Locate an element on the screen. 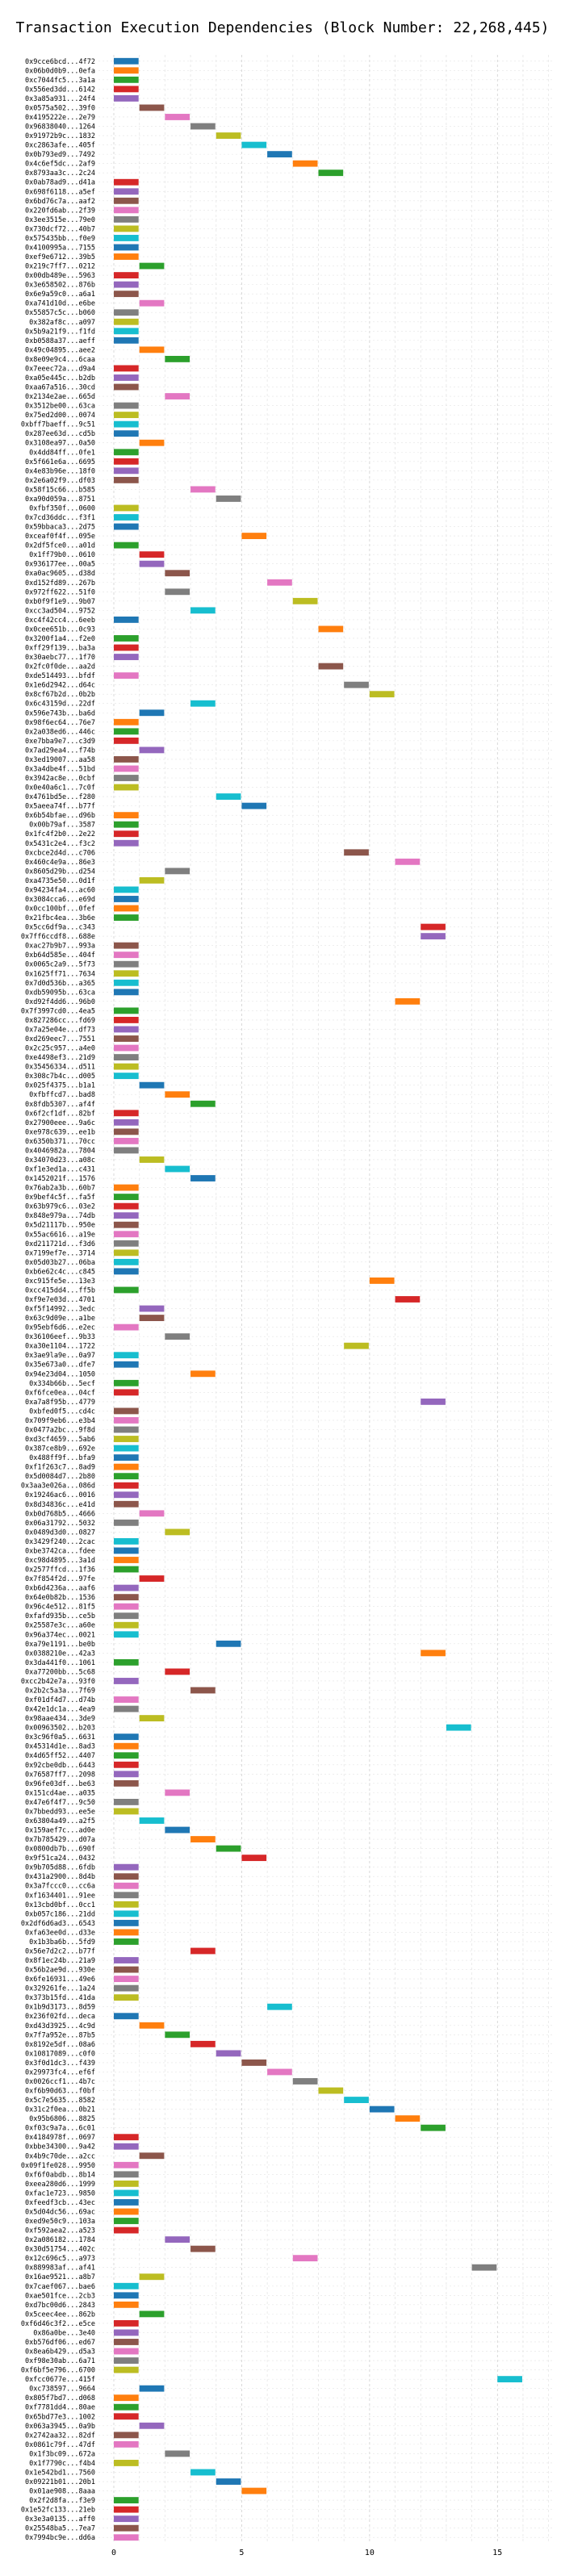 This screenshot has height=2576, width=565. transaction-label: 0x0026ccf1...4b7c is located at coordinates (60, 2082).